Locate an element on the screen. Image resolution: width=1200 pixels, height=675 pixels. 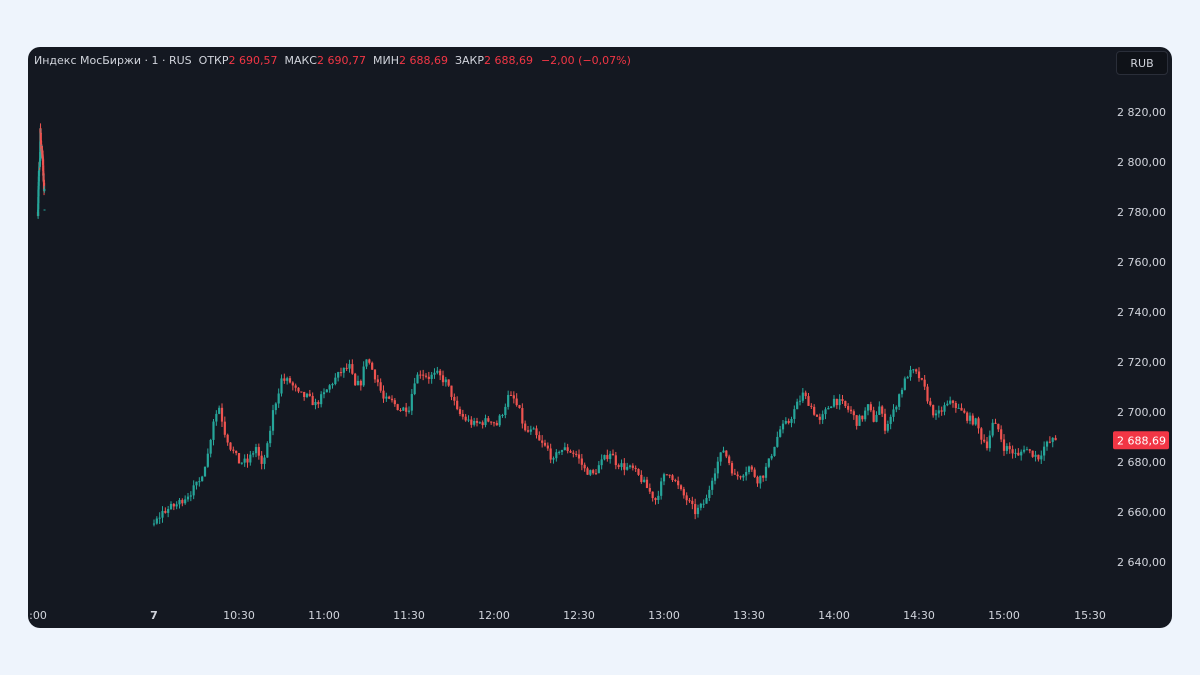
y-tick-label: 2 760,00 is located at coordinates (1141, 262).